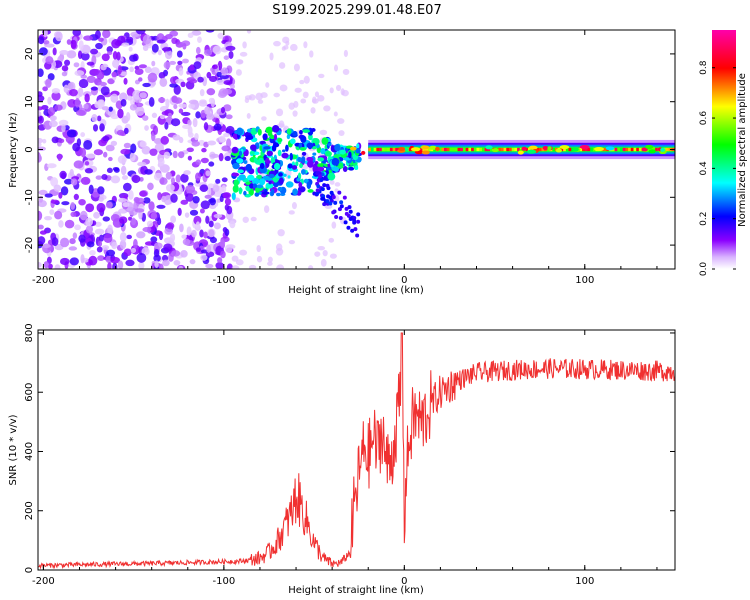 This screenshot has height=600, width=750. What do you see at coordinates (29, 332) in the screenshot?
I see `y-tick-label: 800` at bounding box center [29, 332].